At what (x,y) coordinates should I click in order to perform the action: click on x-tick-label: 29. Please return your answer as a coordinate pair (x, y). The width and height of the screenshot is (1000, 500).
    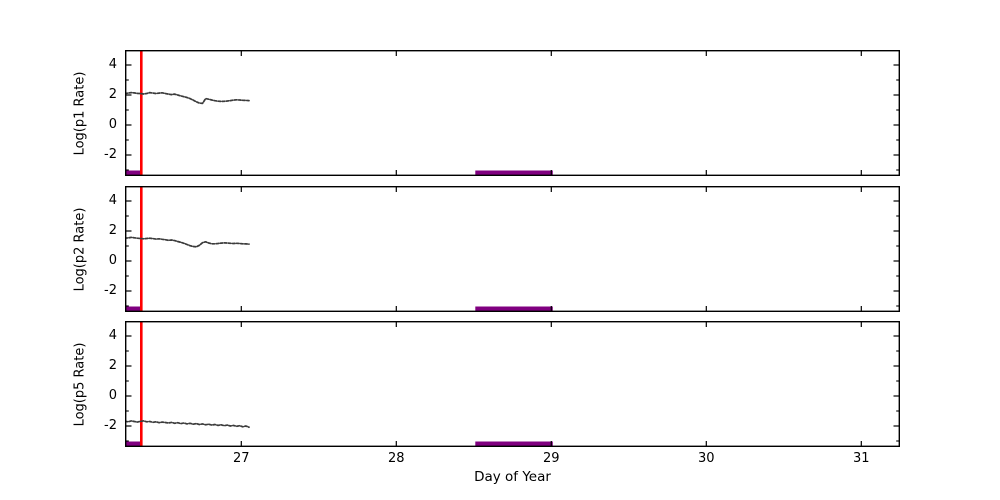
    Looking at the image, I should click on (551, 458).